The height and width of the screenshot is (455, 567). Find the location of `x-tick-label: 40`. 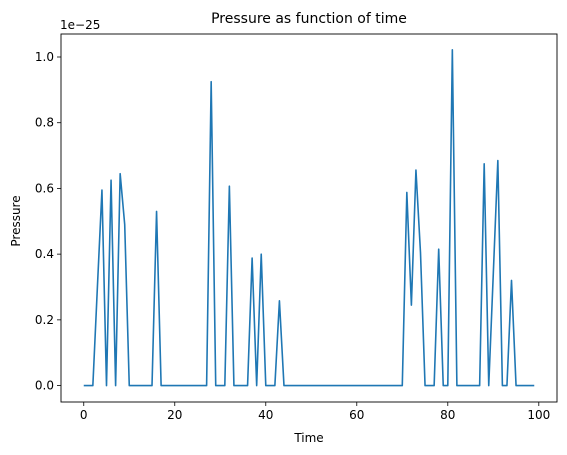

x-tick-label: 40 is located at coordinates (265, 415).